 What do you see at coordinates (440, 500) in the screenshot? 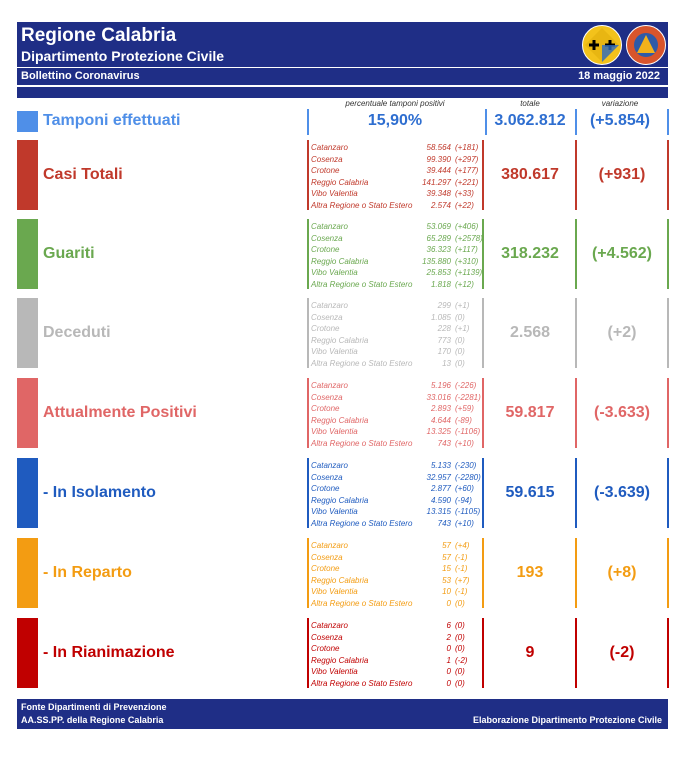
I see `in-isolamento-province-value: 4.590` at bounding box center [440, 500].